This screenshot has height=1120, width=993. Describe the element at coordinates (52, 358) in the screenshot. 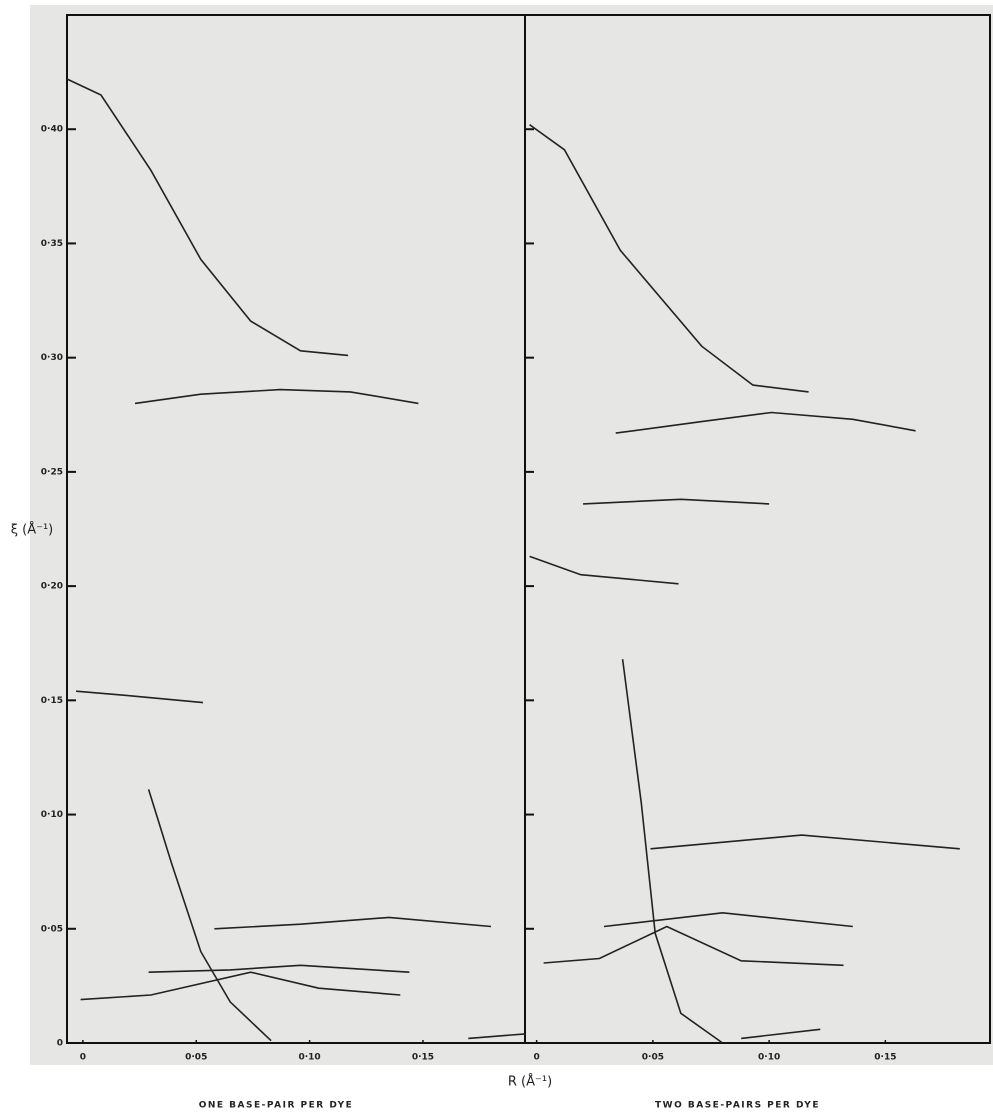

I see `y-tick-label: 0·30` at that location.